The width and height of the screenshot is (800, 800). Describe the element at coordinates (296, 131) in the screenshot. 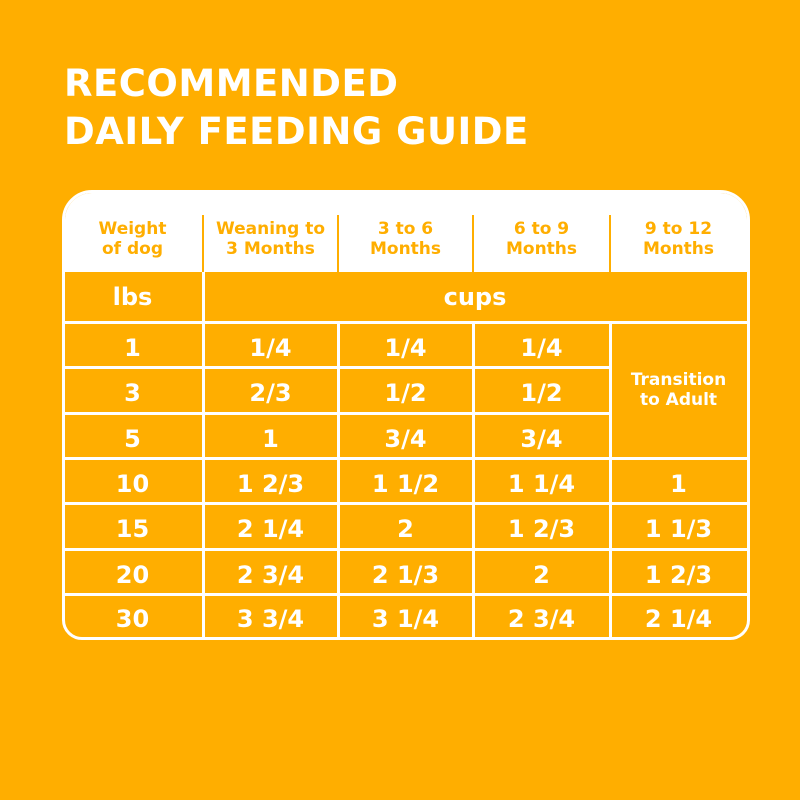

I see `title: DAILY FEEDING GUIDE` at that location.